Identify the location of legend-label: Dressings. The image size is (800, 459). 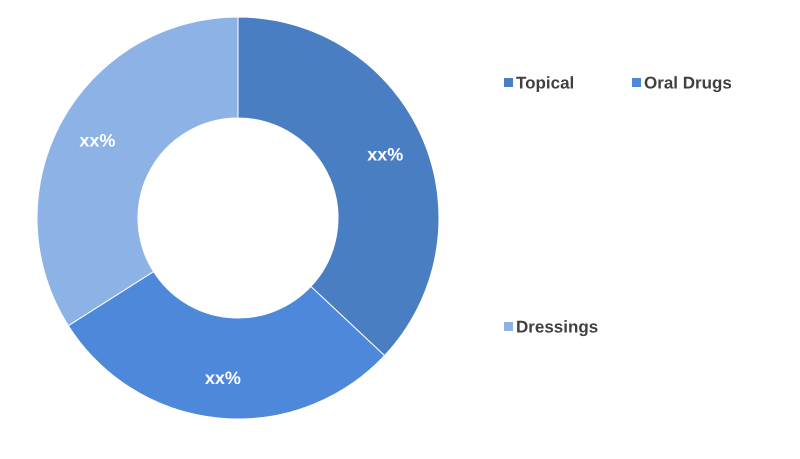
(557, 327).